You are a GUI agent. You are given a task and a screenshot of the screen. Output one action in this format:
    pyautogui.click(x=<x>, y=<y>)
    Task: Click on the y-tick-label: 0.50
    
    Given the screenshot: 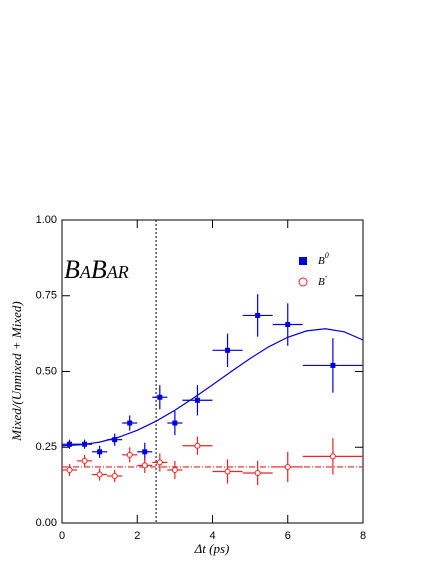 What is the action you would take?
    pyautogui.click(x=46, y=371)
    